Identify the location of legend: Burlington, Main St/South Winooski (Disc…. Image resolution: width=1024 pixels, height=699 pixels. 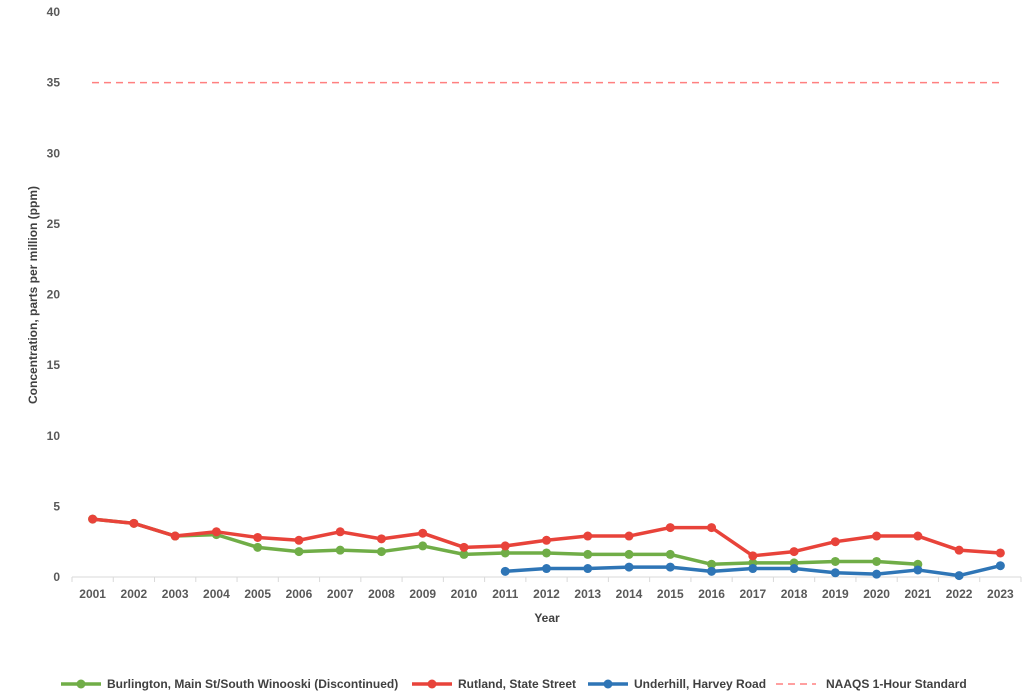
(514, 684).